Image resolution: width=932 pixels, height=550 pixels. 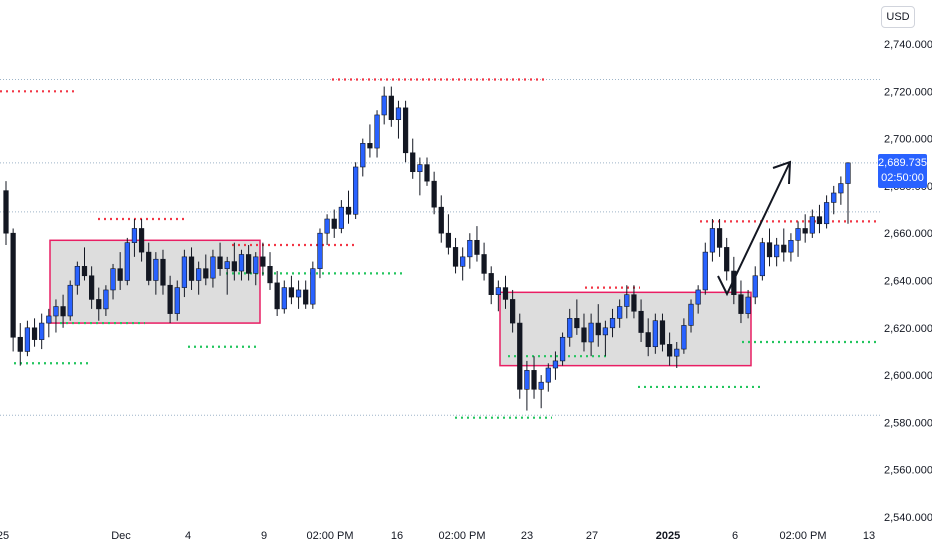 What do you see at coordinates (754, 228) in the screenshot?
I see `projection-arrow` at bounding box center [754, 228].